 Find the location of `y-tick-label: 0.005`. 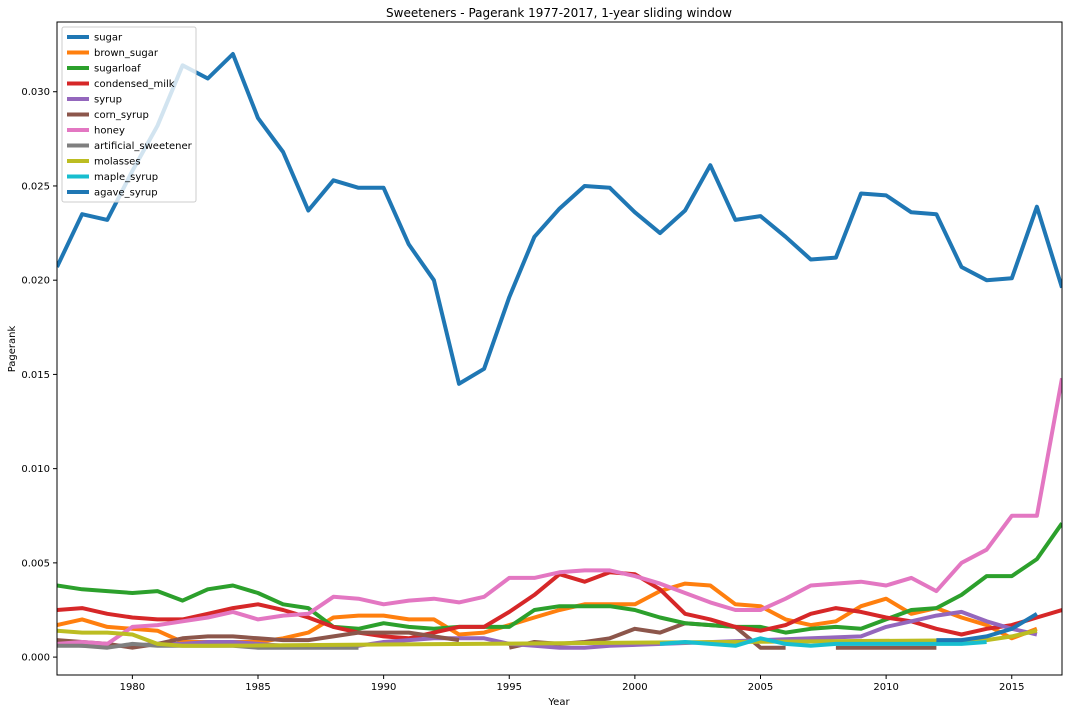

y-tick-label: 0.005 is located at coordinates (35, 563).